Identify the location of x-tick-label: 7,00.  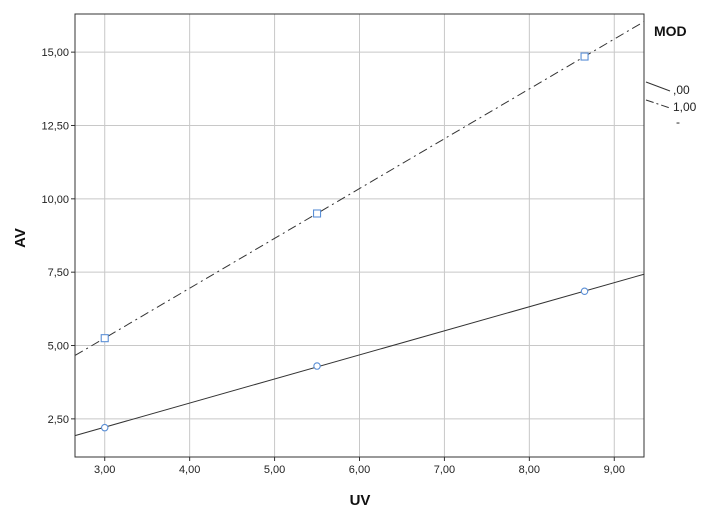
(444, 470).